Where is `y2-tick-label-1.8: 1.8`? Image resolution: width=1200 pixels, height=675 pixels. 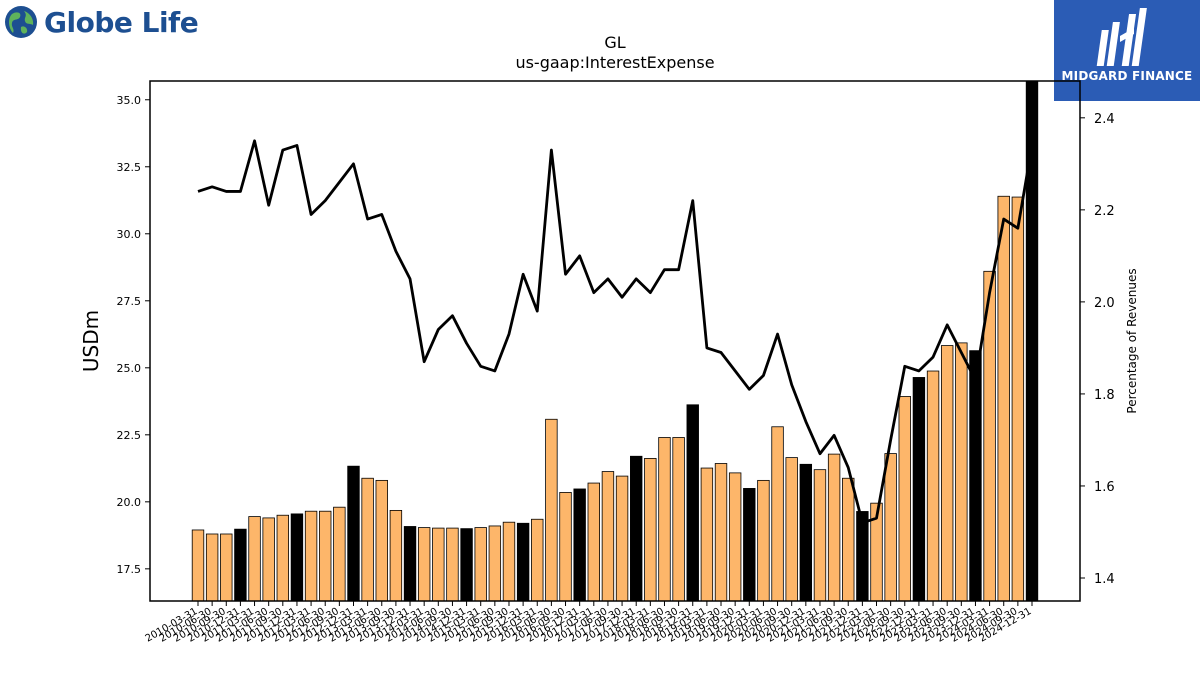
y2-tick-label-1.8: 1.8 is located at coordinates (1104, 395).